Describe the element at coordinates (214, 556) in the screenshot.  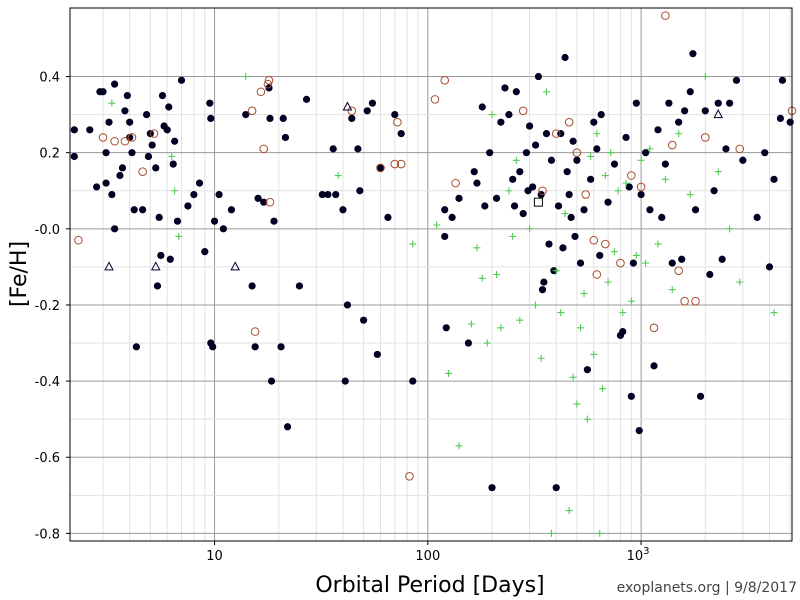
I see `x-tick-label: 10` at that location.